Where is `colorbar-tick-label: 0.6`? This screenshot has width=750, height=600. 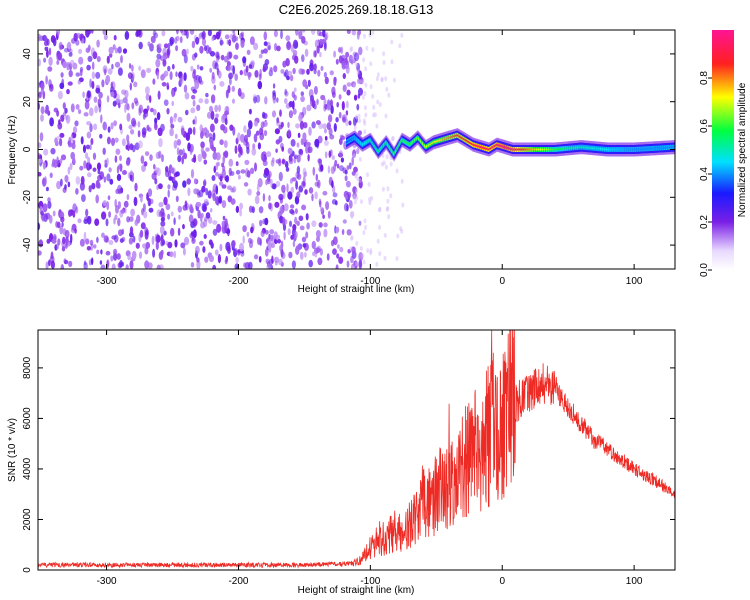
colorbar-tick-label: 0.6 is located at coordinates (704, 126).